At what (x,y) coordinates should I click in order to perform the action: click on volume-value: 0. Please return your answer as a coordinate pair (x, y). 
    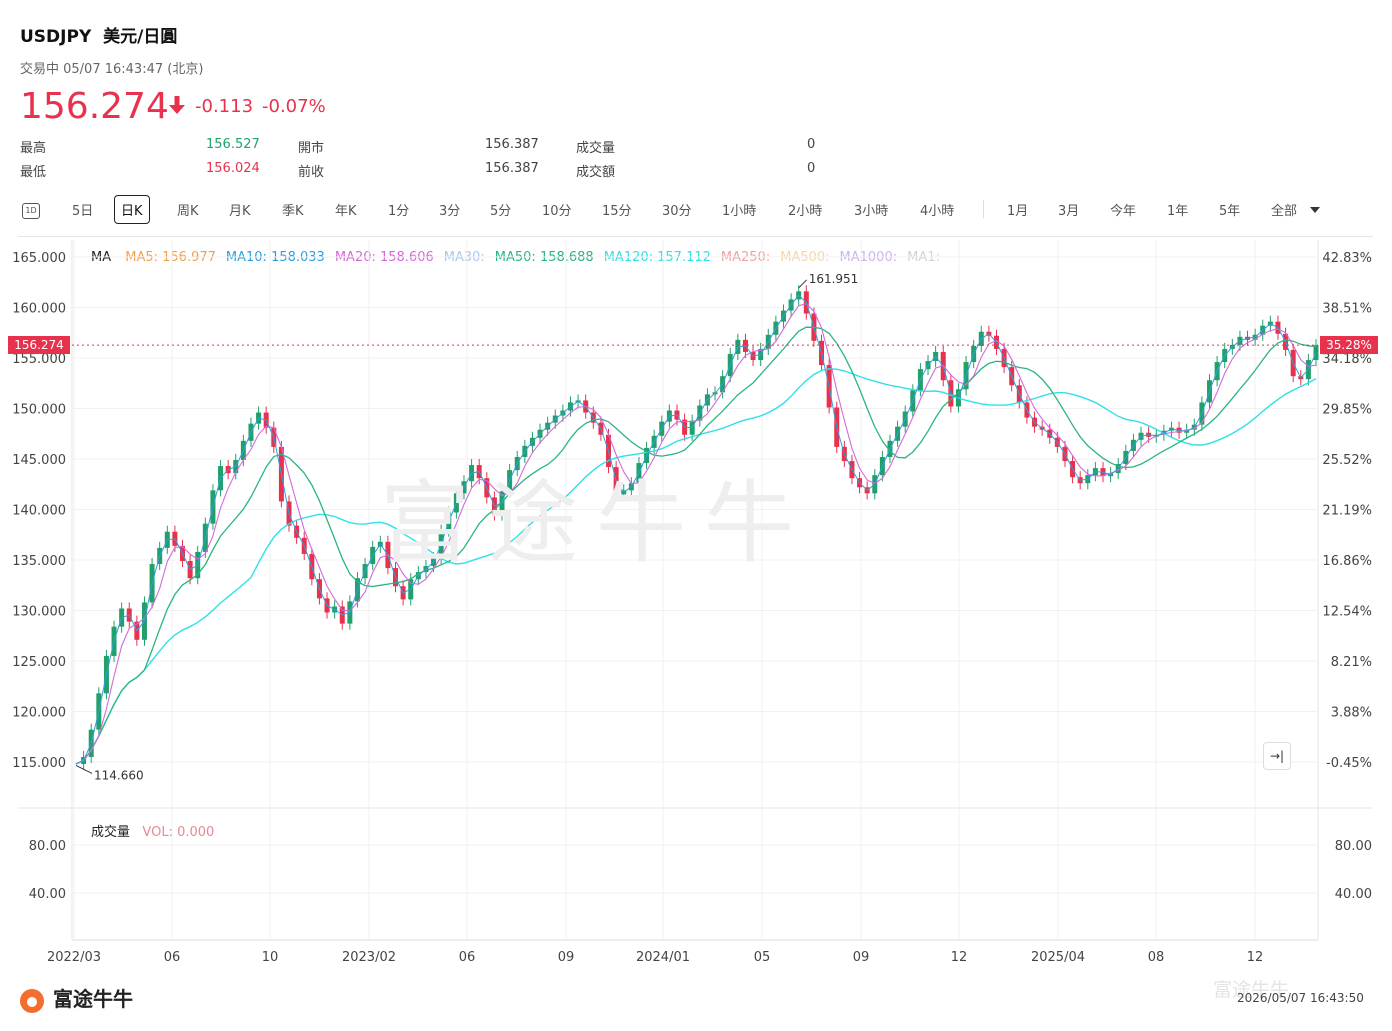
    Looking at the image, I should click on (811, 144).